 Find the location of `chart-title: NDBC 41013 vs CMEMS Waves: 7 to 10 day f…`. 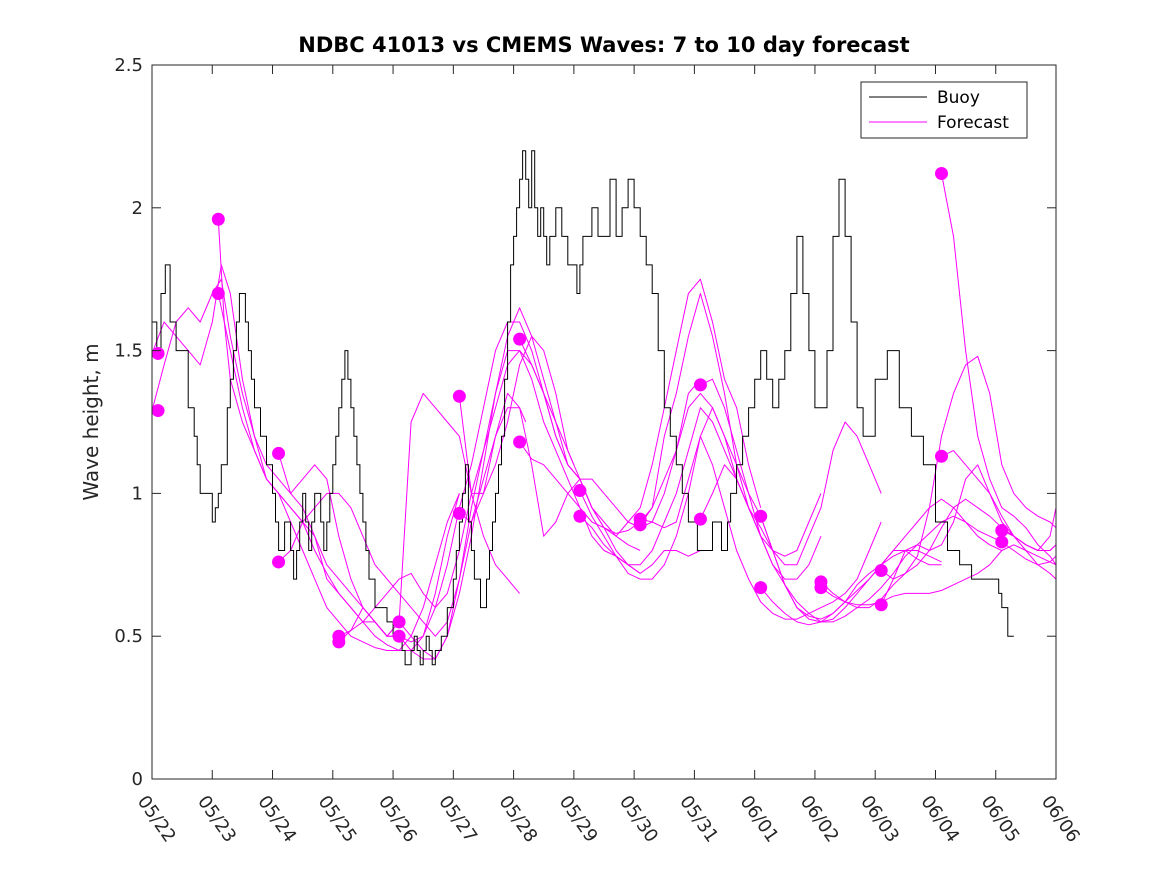

chart-title: NDBC 41013 vs CMEMS Waves: 7 to 10 day f… is located at coordinates (603, 45).